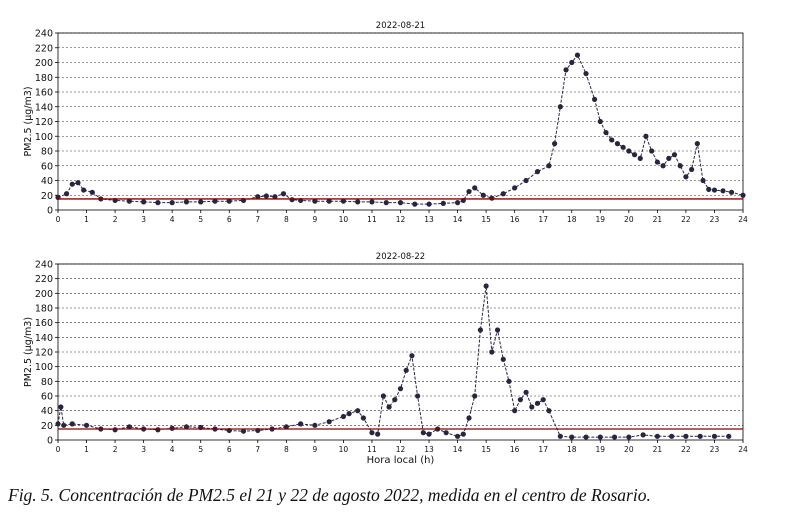 Image resolution: width=787 pixels, height=516 pixels. I want to click on x-tick-label: 18, so click(572, 219).